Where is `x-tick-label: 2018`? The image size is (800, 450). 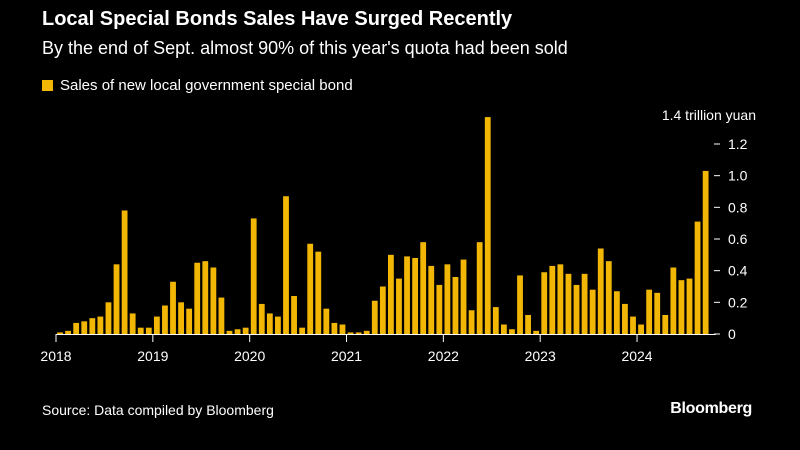 x-tick-label: 2018 is located at coordinates (55, 356).